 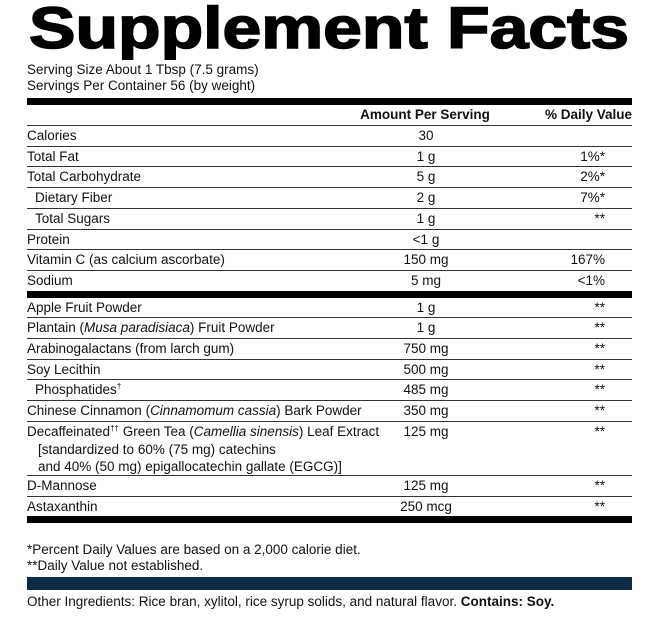 What do you see at coordinates (425, 114) in the screenshot?
I see `header-amount: Amount Per Serving` at bounding box center [425, 114].